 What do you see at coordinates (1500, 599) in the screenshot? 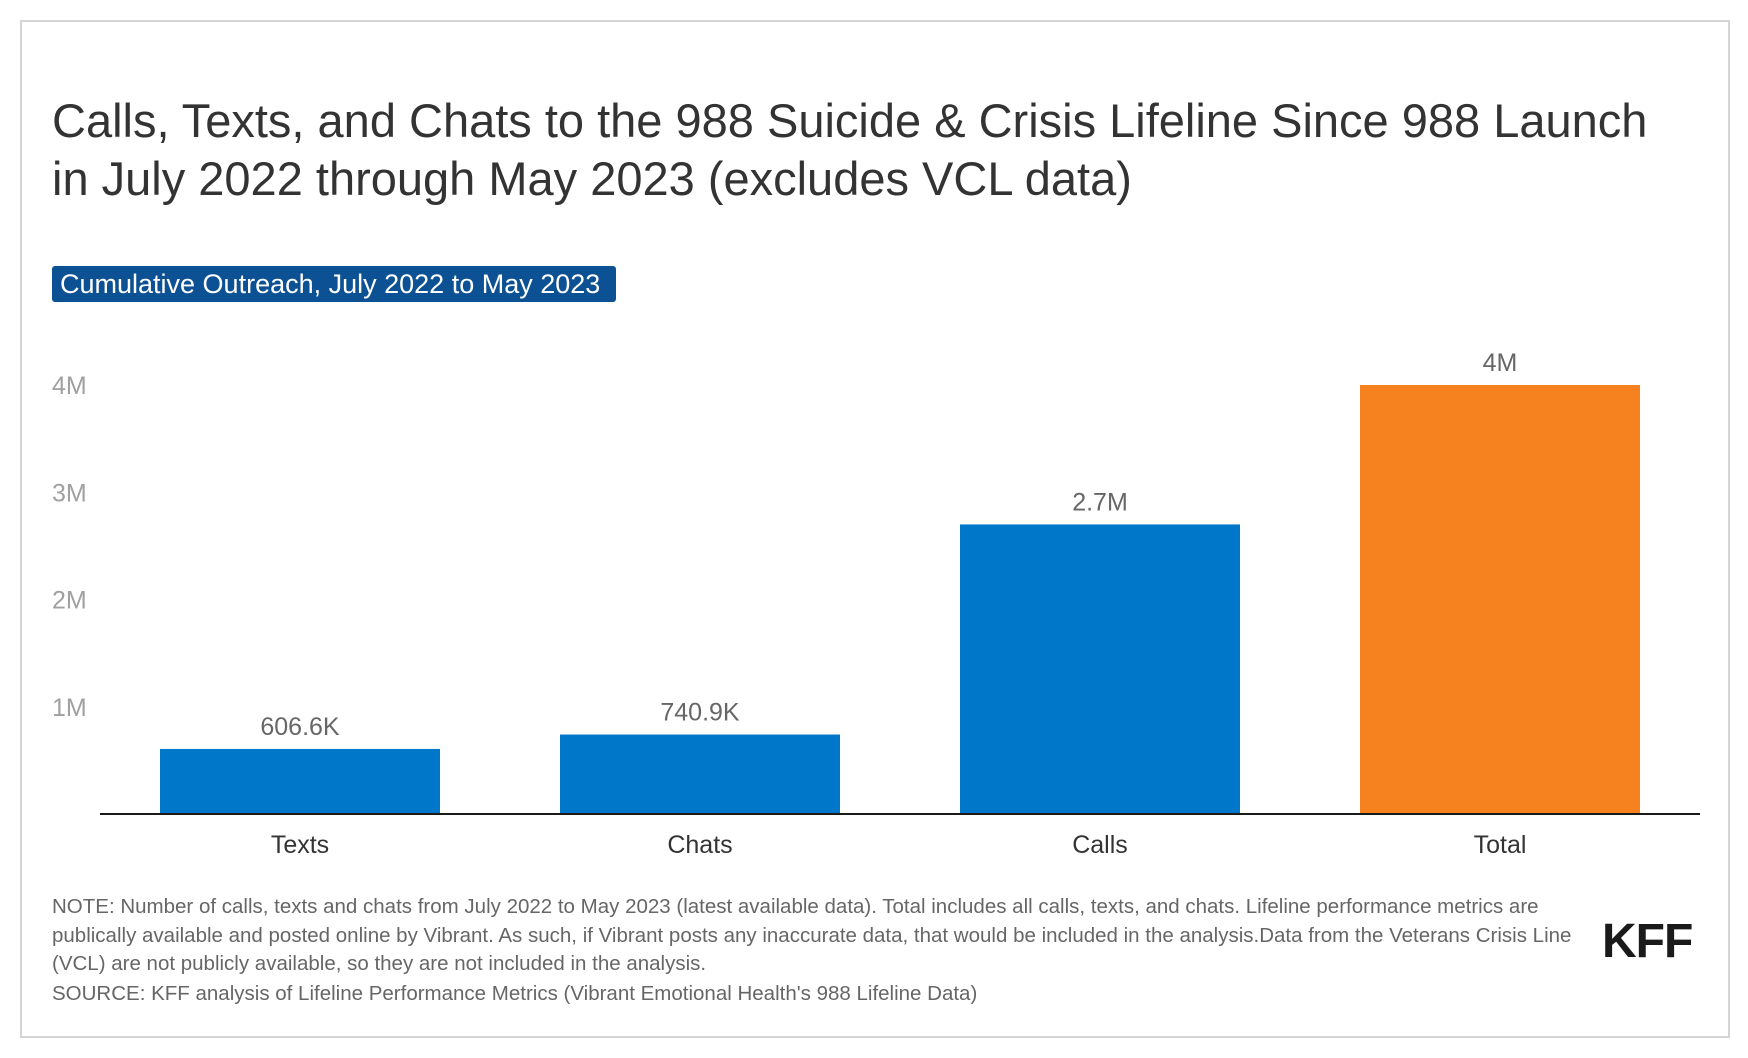
I see `bar-total` at bounding box center [1500, 599].